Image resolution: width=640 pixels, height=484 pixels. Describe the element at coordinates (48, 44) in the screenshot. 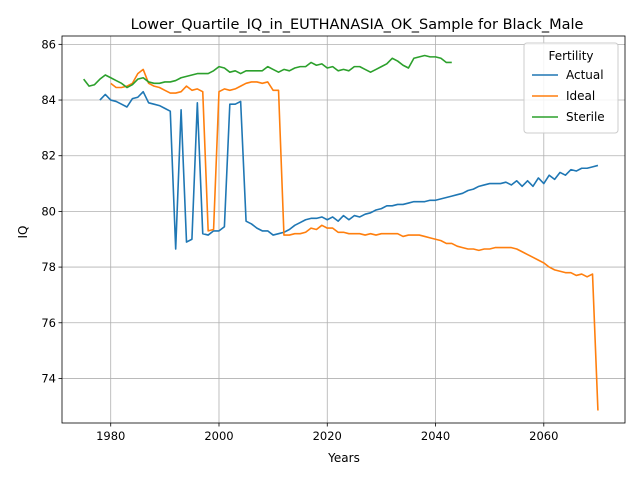

I see `y-tick-label: 86` at that location.